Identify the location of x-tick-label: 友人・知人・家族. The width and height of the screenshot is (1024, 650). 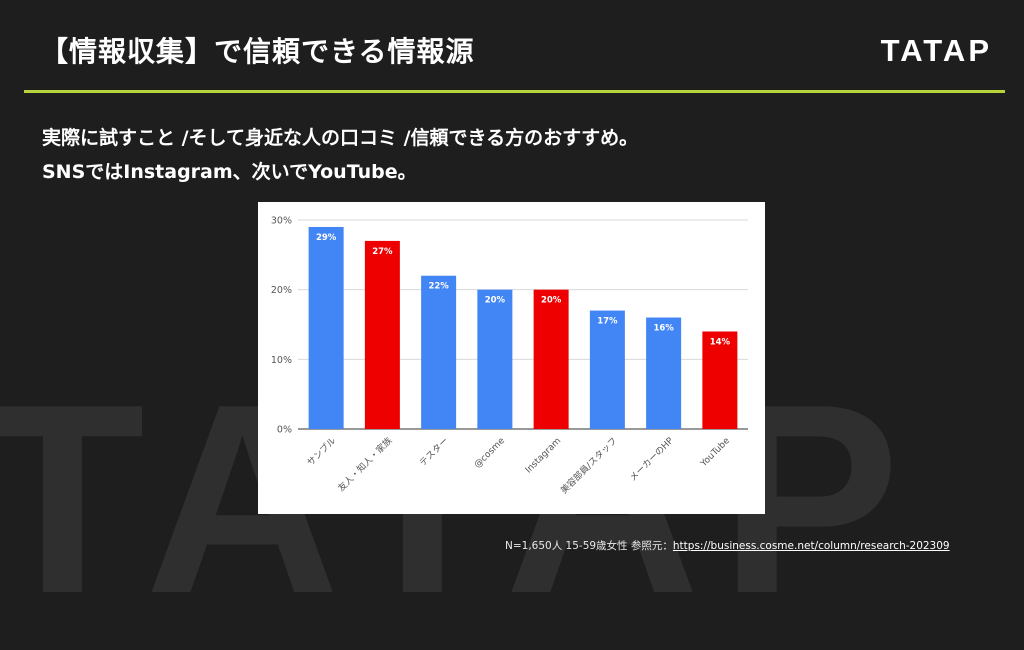
(364, 464).